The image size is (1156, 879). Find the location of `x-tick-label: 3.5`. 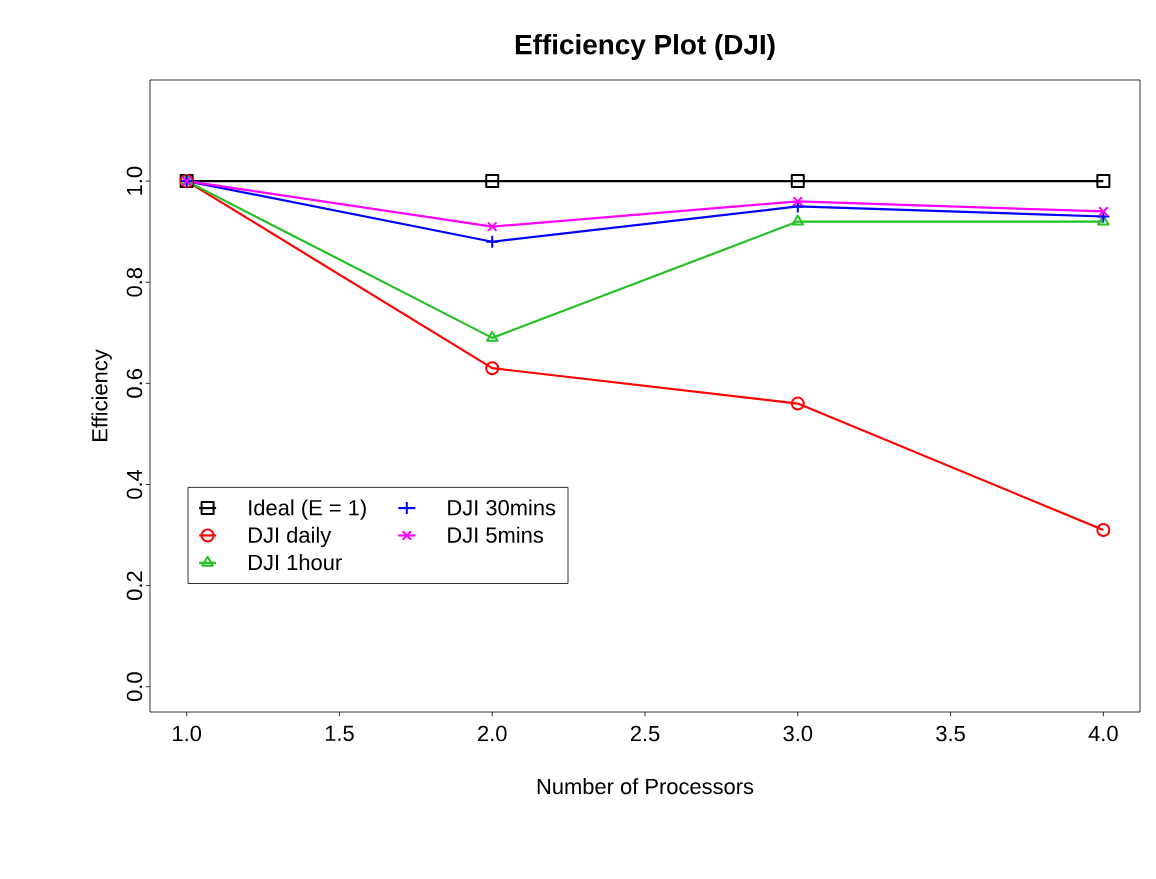

x-tick-label: 3.5 is located at coordinates (950, 733).